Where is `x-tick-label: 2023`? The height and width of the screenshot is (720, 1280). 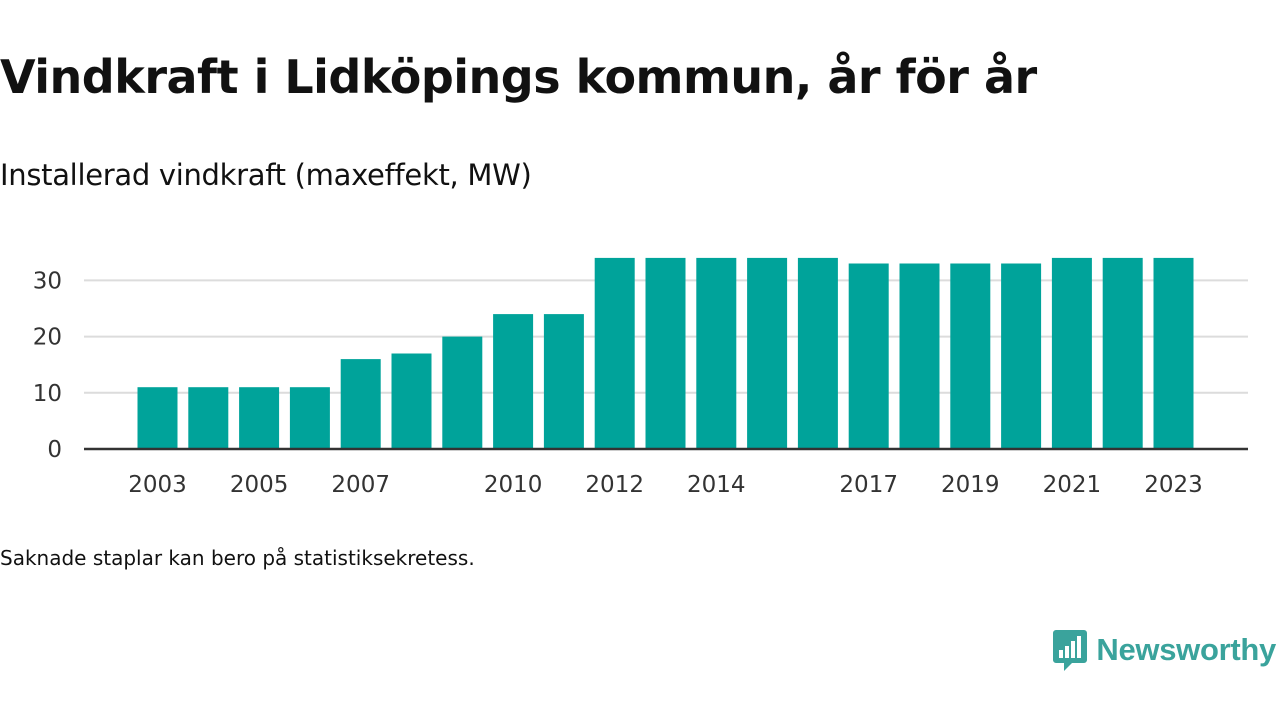 x-tick-label: 2023 is located at coordinates (1173, 485).